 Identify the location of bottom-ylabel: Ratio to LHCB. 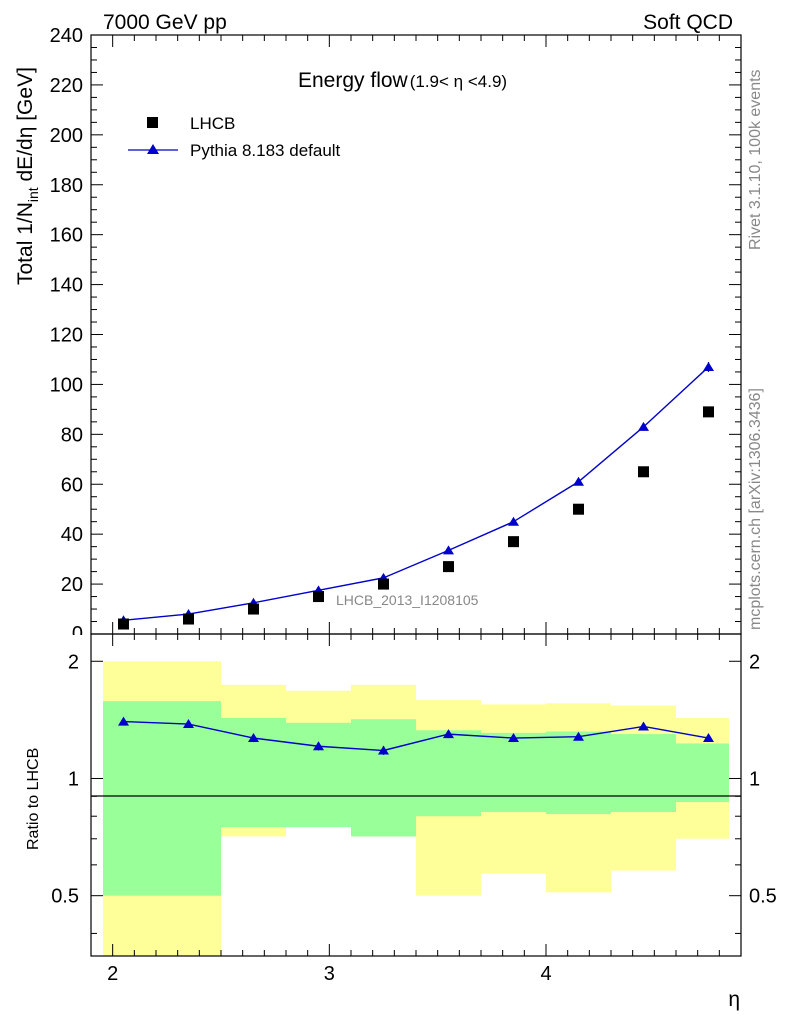
(33, 799).